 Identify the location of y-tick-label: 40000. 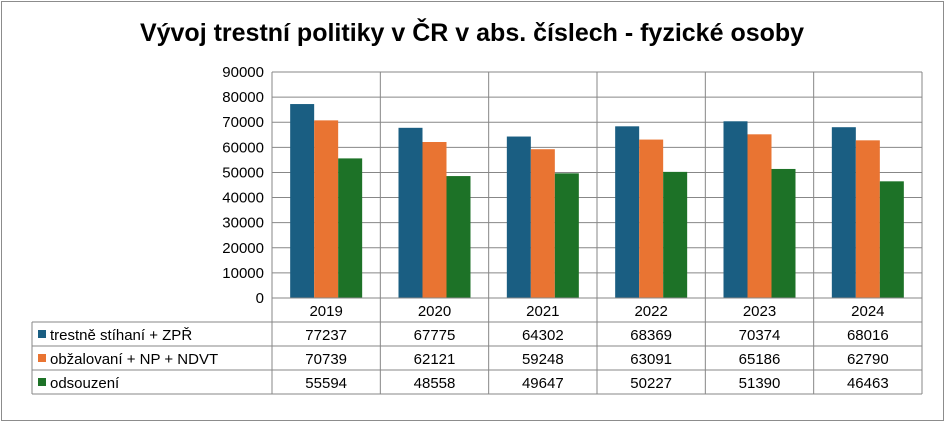
(243, 198).